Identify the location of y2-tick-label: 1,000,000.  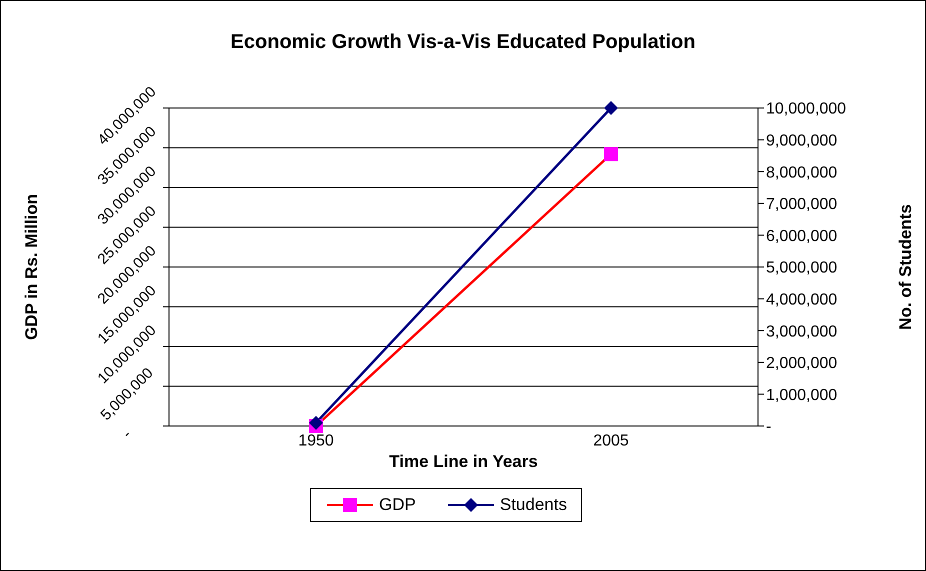
(802, 395).